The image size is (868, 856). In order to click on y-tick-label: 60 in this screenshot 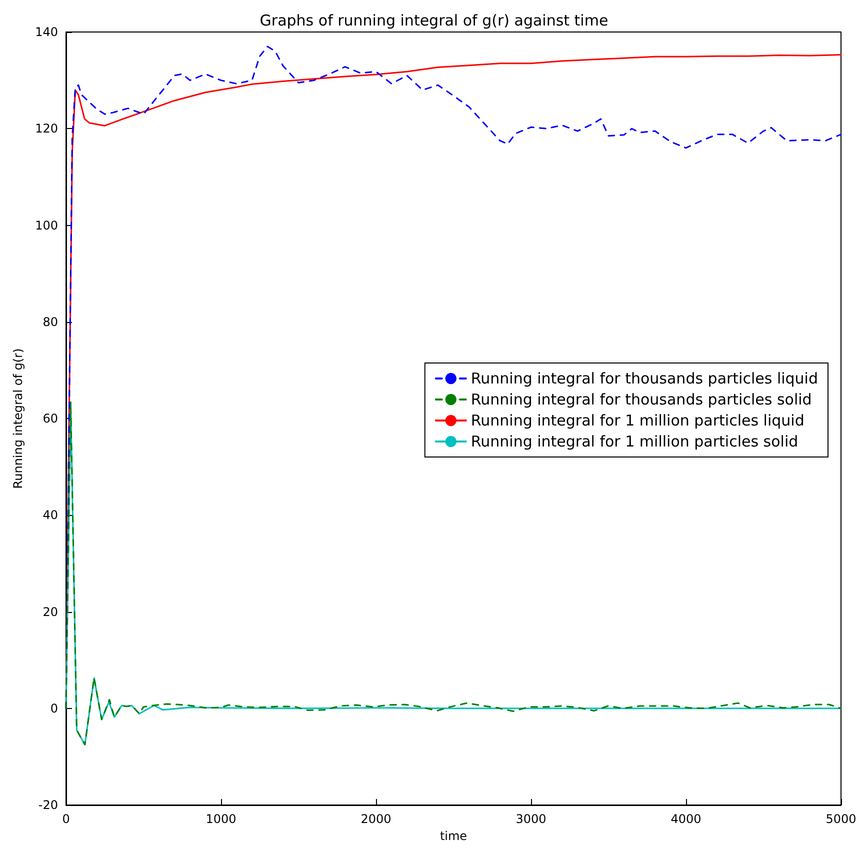, I will do `click(50, 419)`.